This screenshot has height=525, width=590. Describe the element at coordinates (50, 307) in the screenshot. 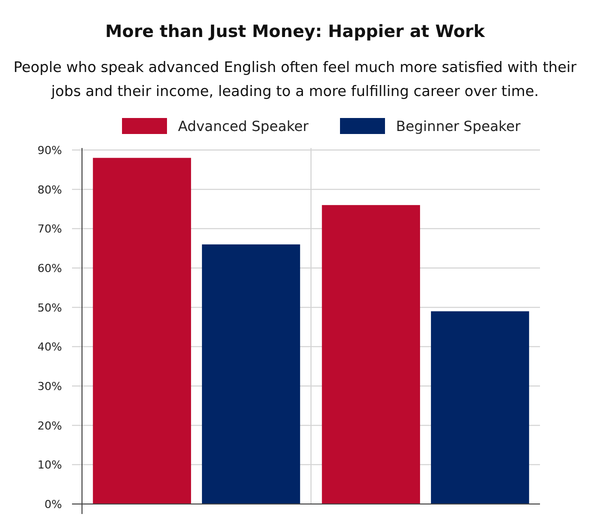

I see `y-tick-label: 50%` at that location.